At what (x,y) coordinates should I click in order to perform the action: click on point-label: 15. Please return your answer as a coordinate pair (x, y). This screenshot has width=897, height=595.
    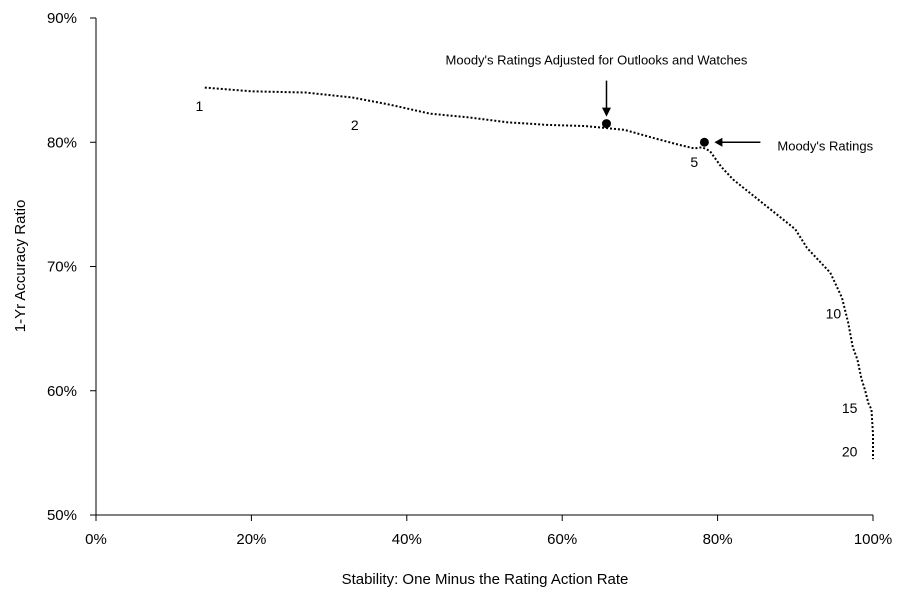
    Looking at the image, I should click on (850, 408).